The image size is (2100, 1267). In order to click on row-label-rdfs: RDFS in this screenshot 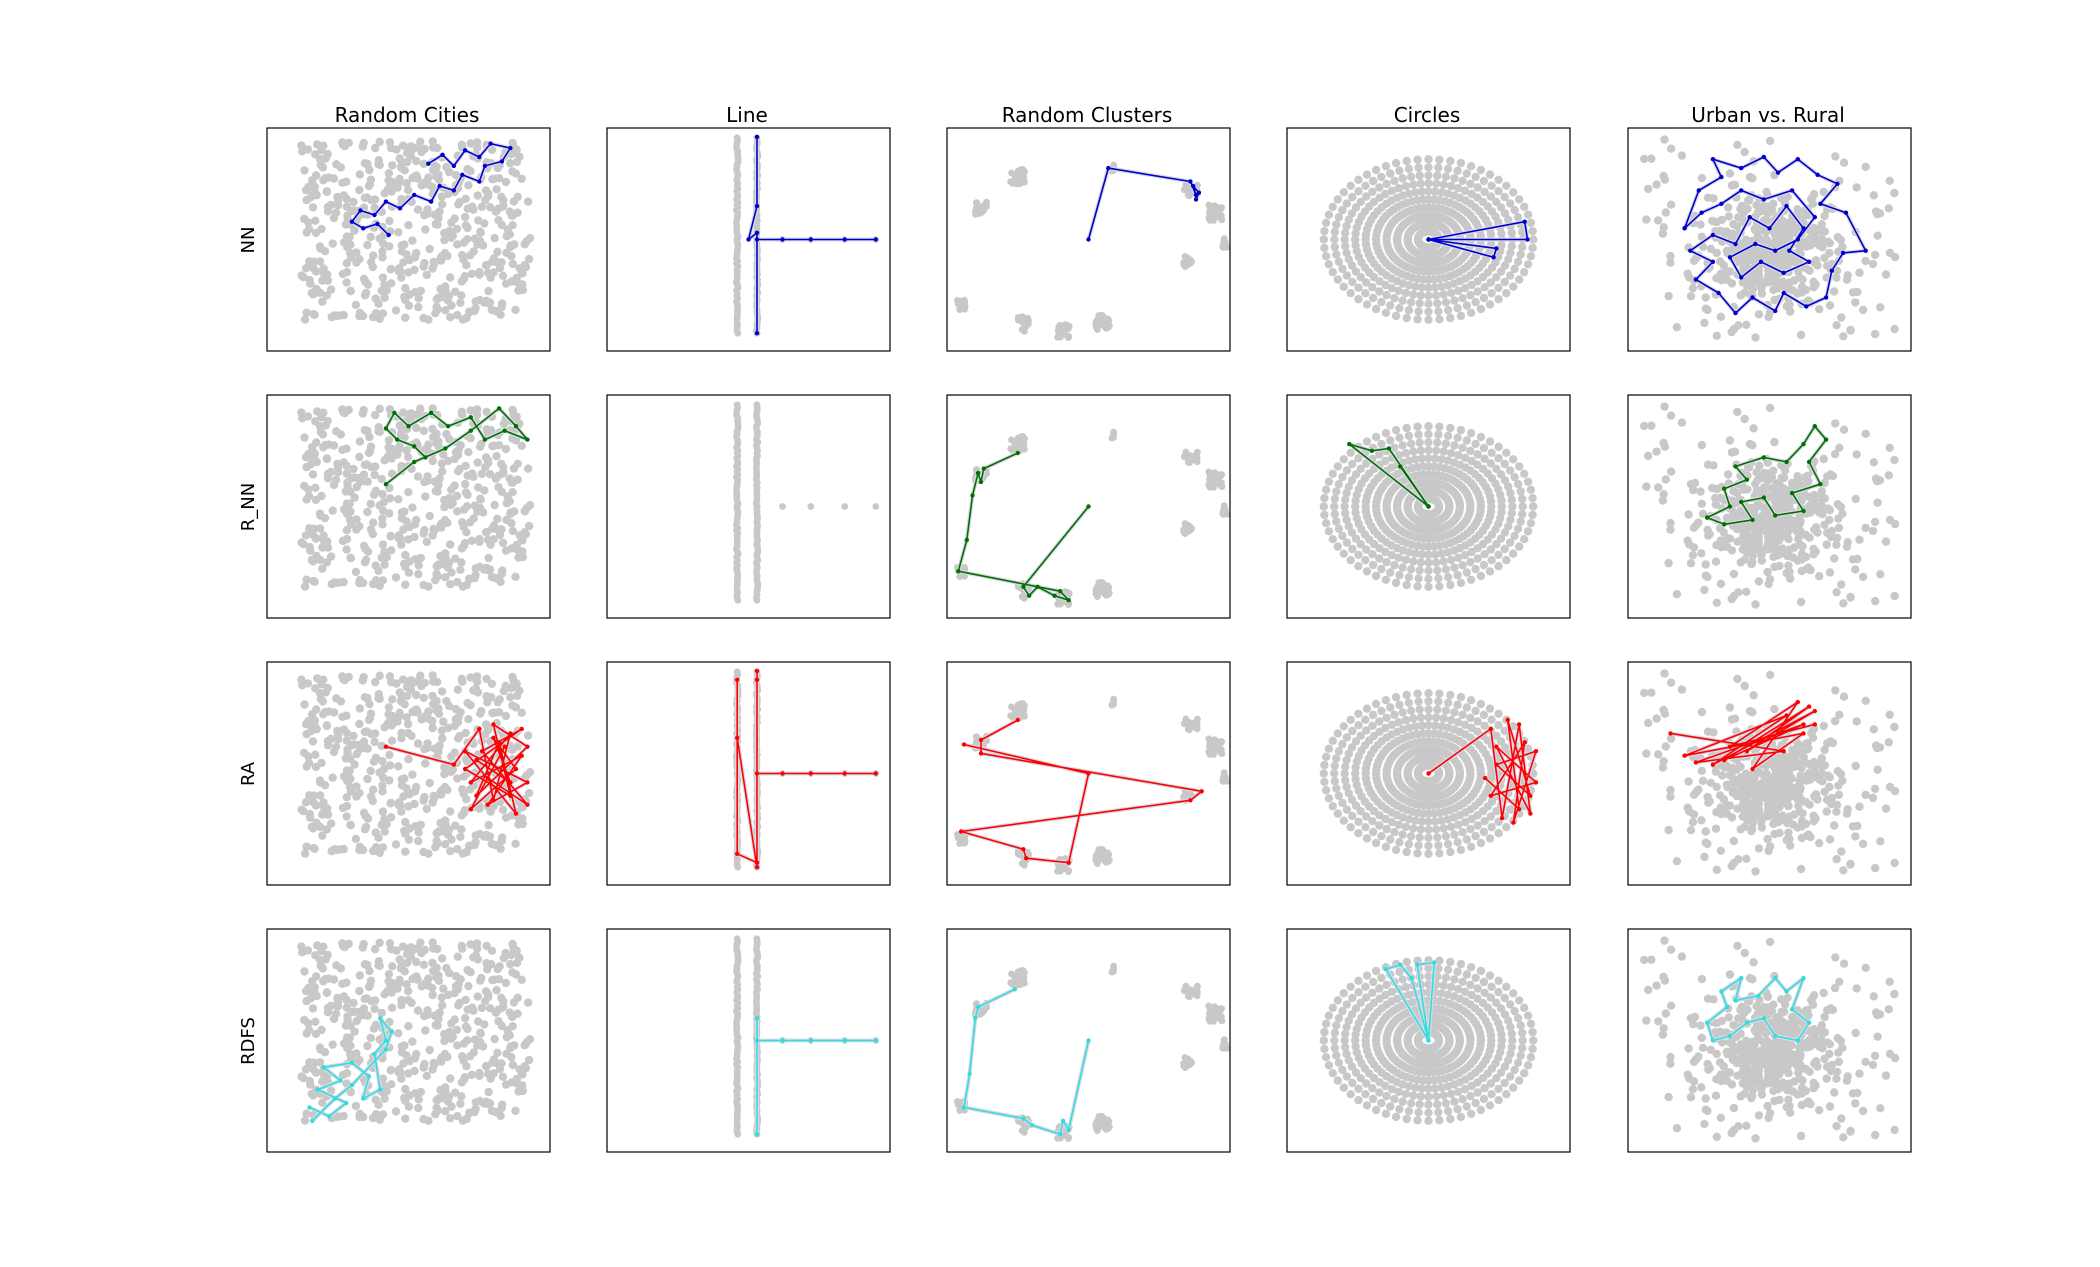, I will do `click(248, 1041)`.